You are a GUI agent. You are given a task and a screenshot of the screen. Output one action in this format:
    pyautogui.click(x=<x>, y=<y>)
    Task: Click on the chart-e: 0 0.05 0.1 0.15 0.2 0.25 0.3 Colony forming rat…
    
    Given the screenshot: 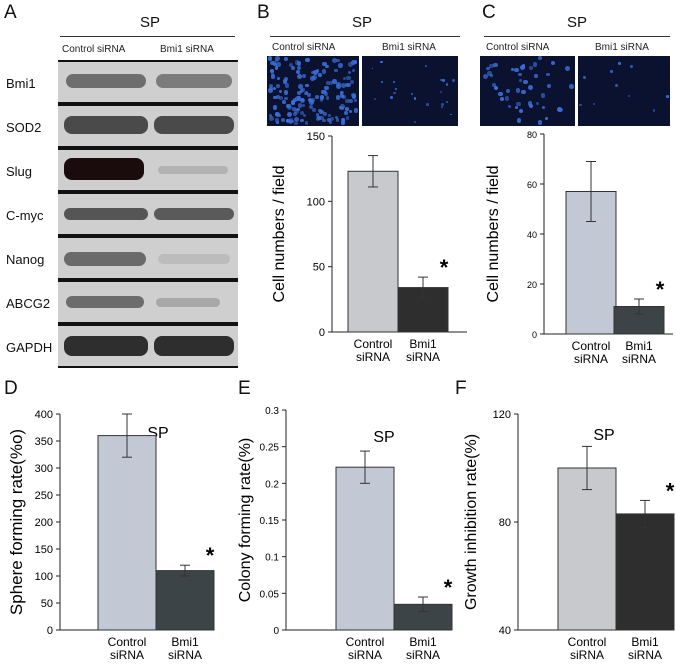 What is the action you would take?
    pyautogui.click(x=345, y=534)
    